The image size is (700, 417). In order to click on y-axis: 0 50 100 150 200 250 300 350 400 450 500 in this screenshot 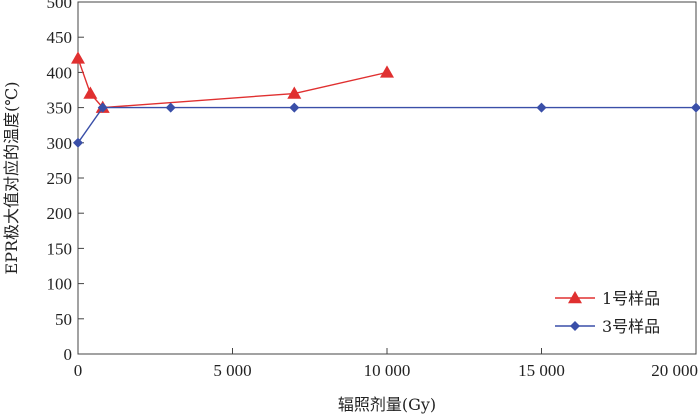, I will do `click(65, 182)`.